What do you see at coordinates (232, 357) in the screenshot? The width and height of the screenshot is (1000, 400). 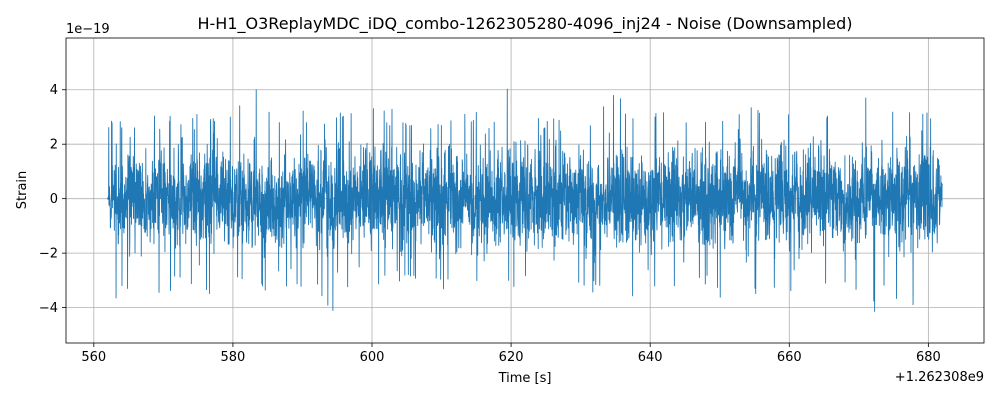 I see `x-tick-label: 580` at bounding box center [232, 357].